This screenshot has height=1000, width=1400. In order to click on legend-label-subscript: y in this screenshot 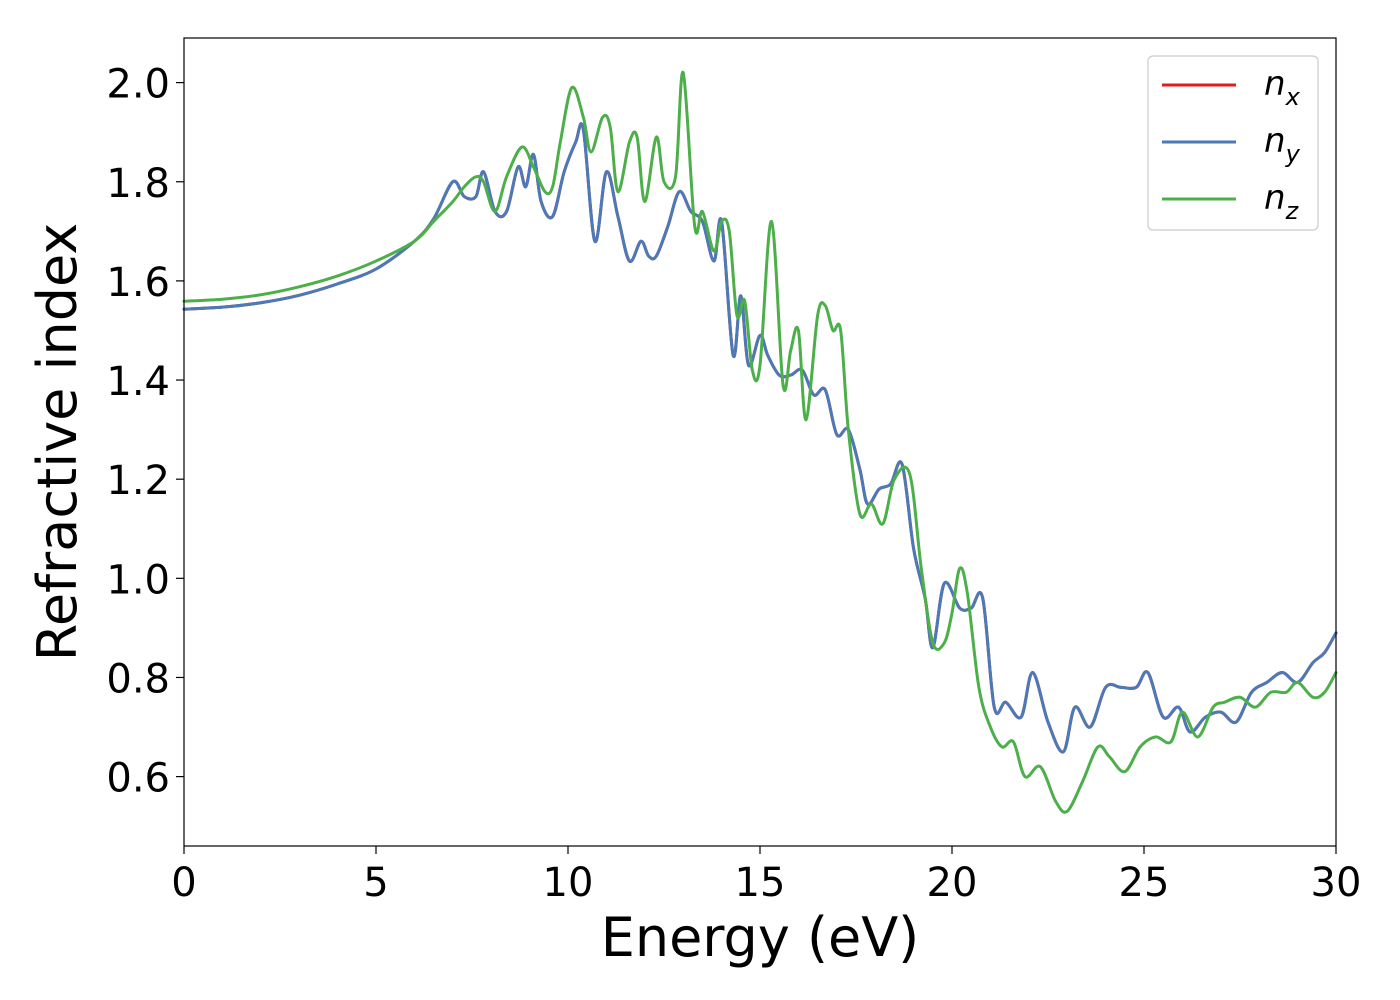, I will do `click(1293, 154)`.